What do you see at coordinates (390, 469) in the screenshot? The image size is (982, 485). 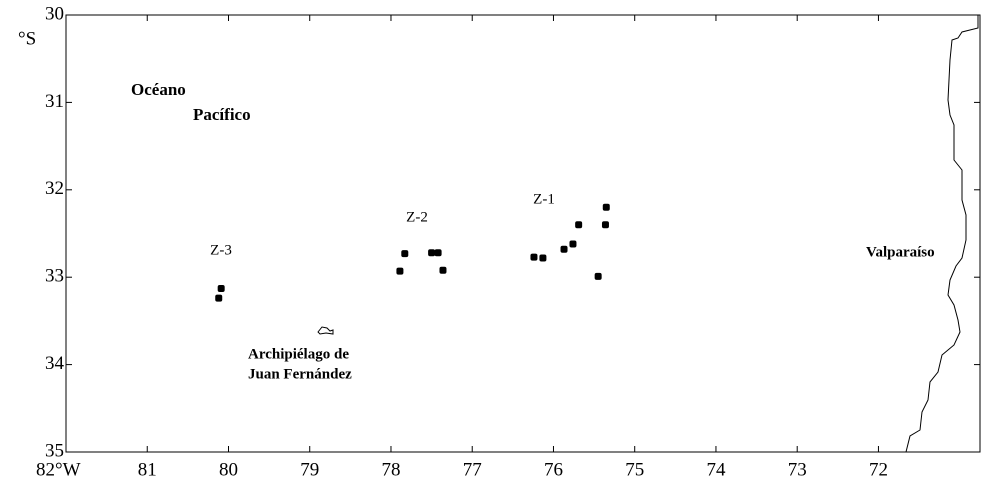 I see `x-tick-label: 78` at bounding box center [390, 469].